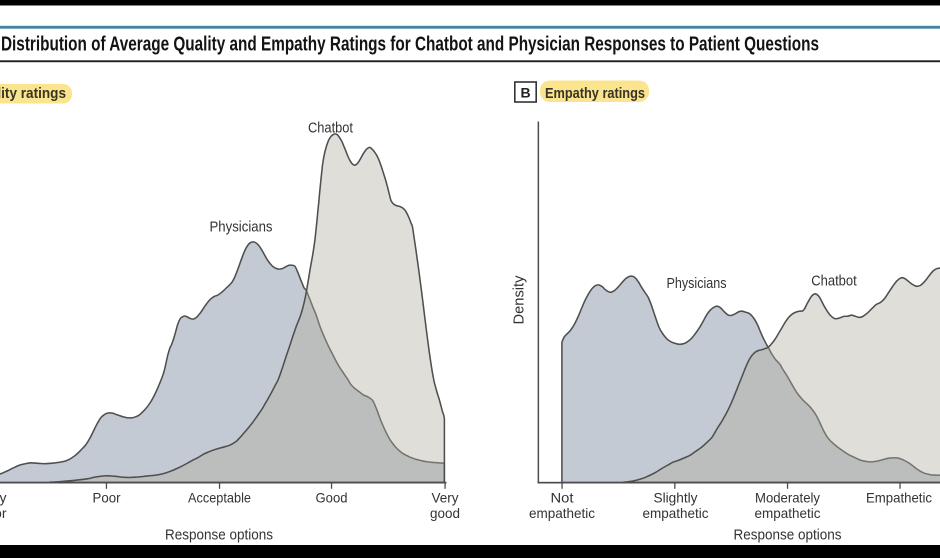 Image resolution: width=940 pixels, height=558 pixels. I want to click on svg-text: Empathetic, so click(899, 498).